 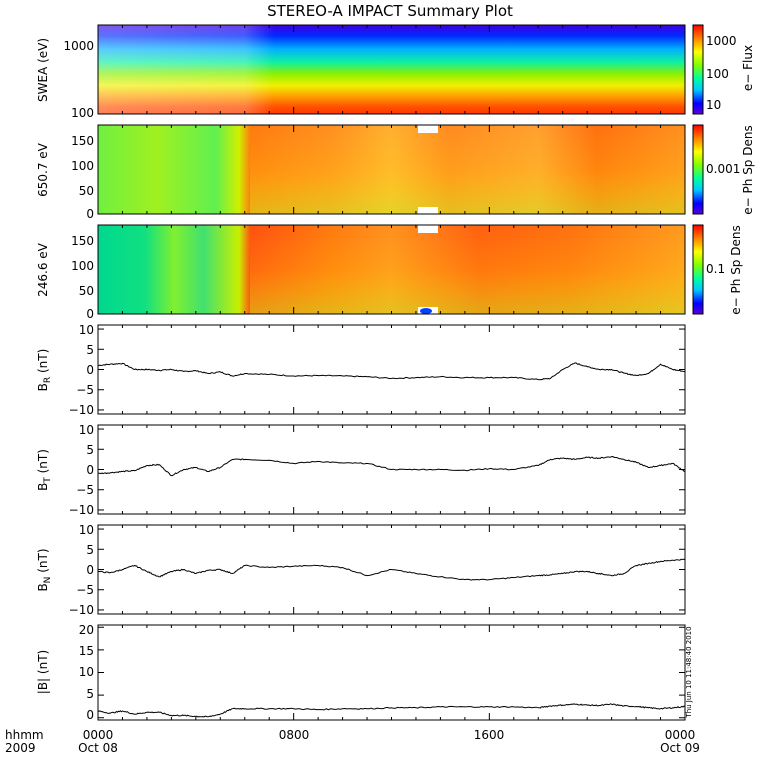 What do you see at coordinates (294, 735) in the screenshot?
I see `time-tick-1-top: 0800` at bounding box center [294, 735].